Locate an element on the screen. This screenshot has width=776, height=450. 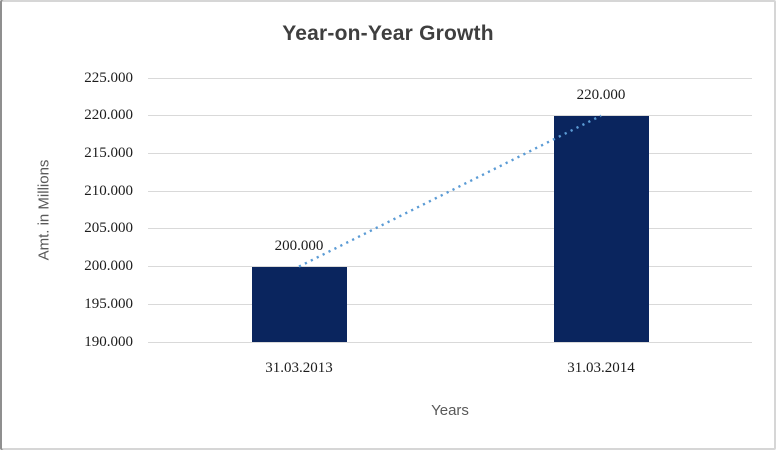
y-axis-tick-label: 215.000 is located at coordinates (108, 152).